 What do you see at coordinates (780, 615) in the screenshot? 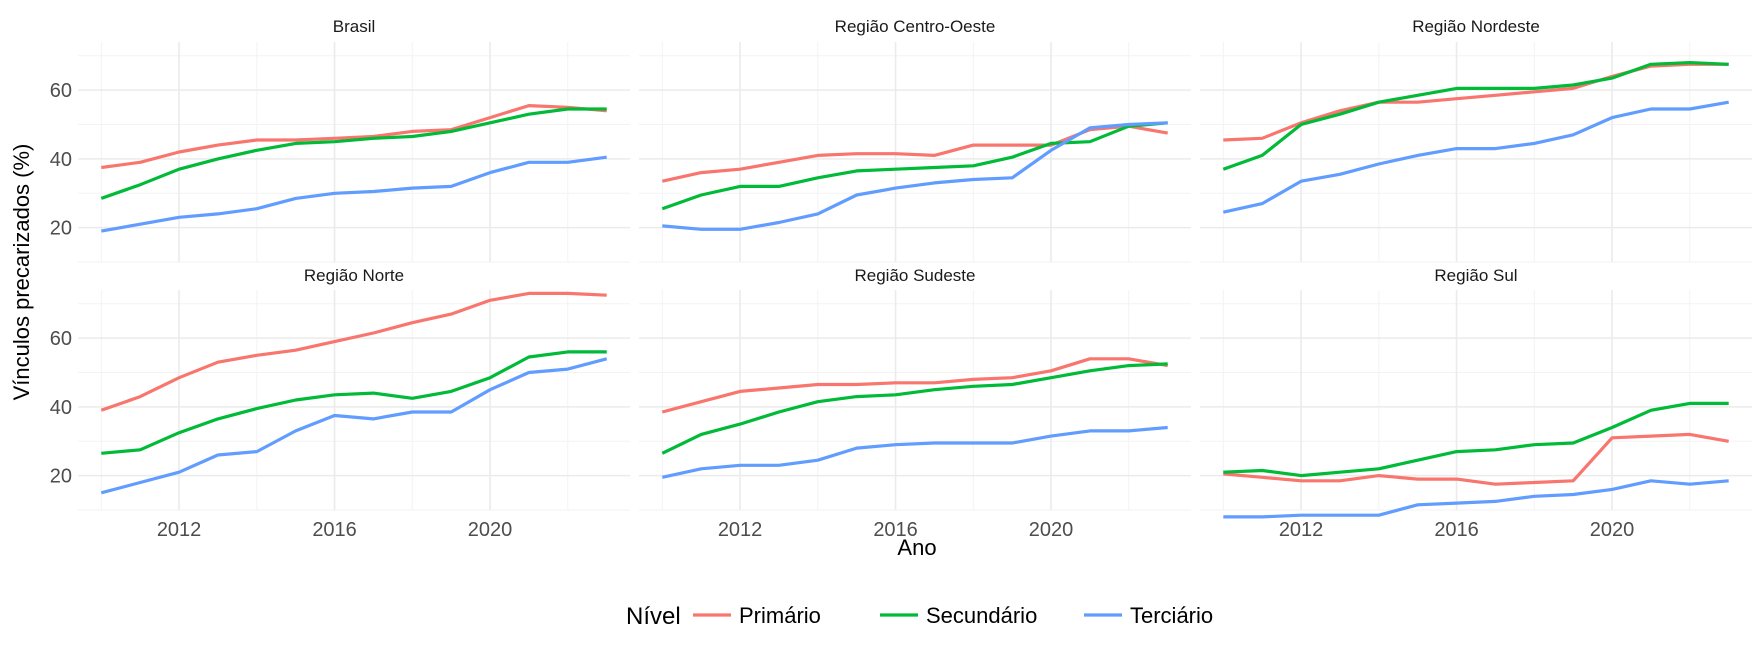
I see `legend-label-primario: Primário` at bounding box center [780, 615].